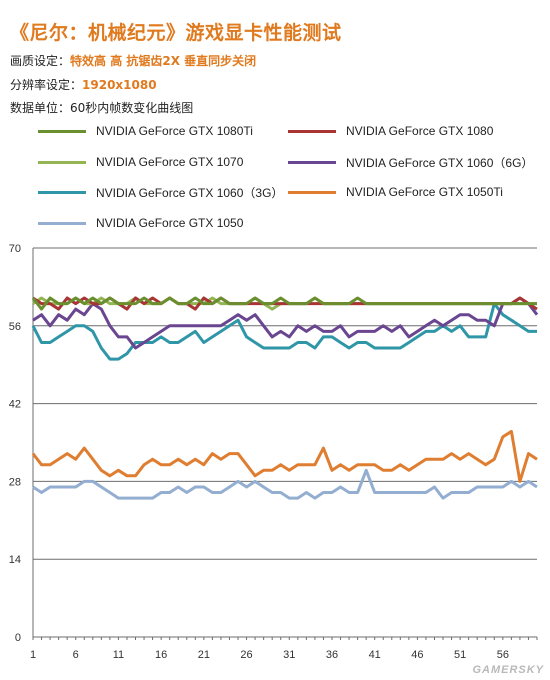 This screenshot has height=680, width=550. Describe the element at coordinates (76, 655) in the screenshot. I see `x-tick-label: 6` at that location.